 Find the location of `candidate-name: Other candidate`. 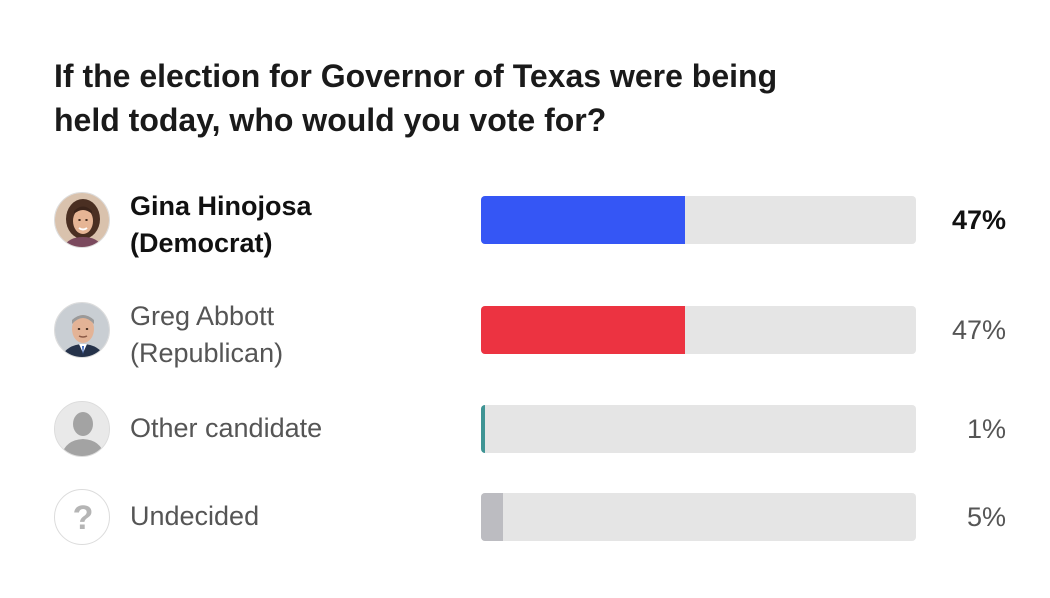

candidate-name: Other candidate is located at coordinates (226, 428).